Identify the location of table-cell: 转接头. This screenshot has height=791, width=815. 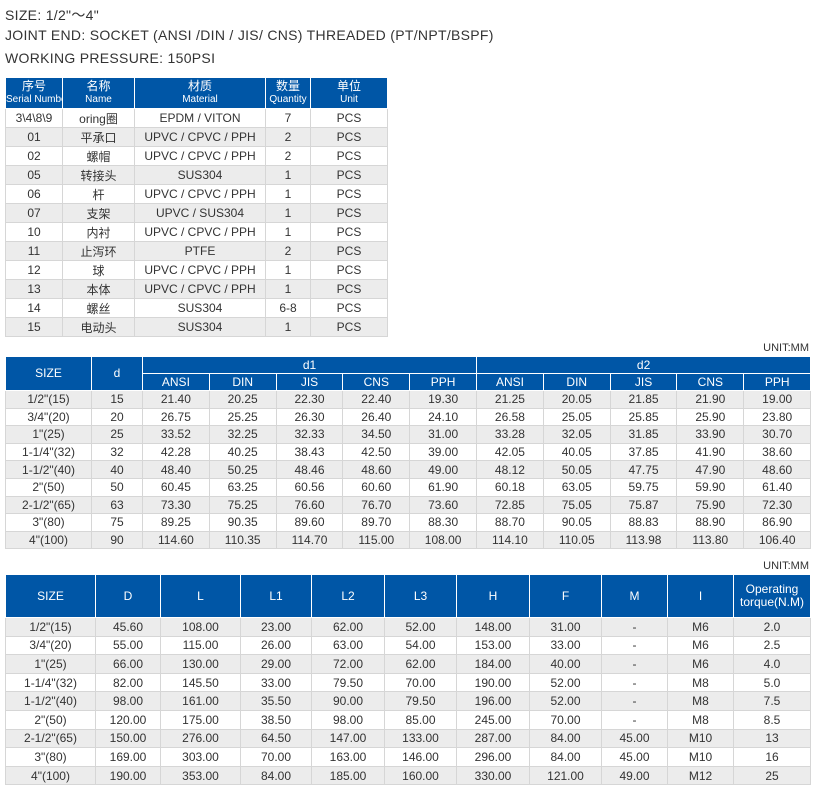
(98, 175).